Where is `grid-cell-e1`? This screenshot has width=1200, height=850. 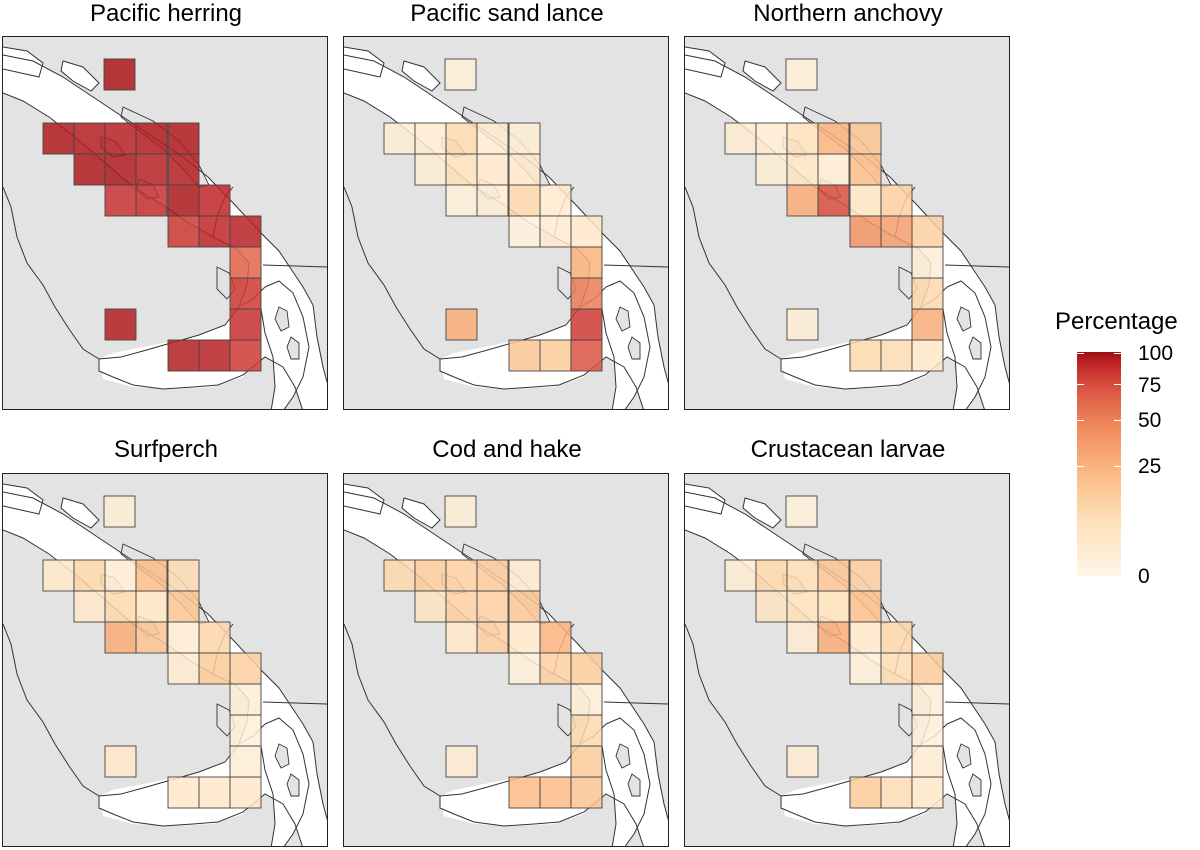
grid-cell-e1 is located at coordinates (461, 324).